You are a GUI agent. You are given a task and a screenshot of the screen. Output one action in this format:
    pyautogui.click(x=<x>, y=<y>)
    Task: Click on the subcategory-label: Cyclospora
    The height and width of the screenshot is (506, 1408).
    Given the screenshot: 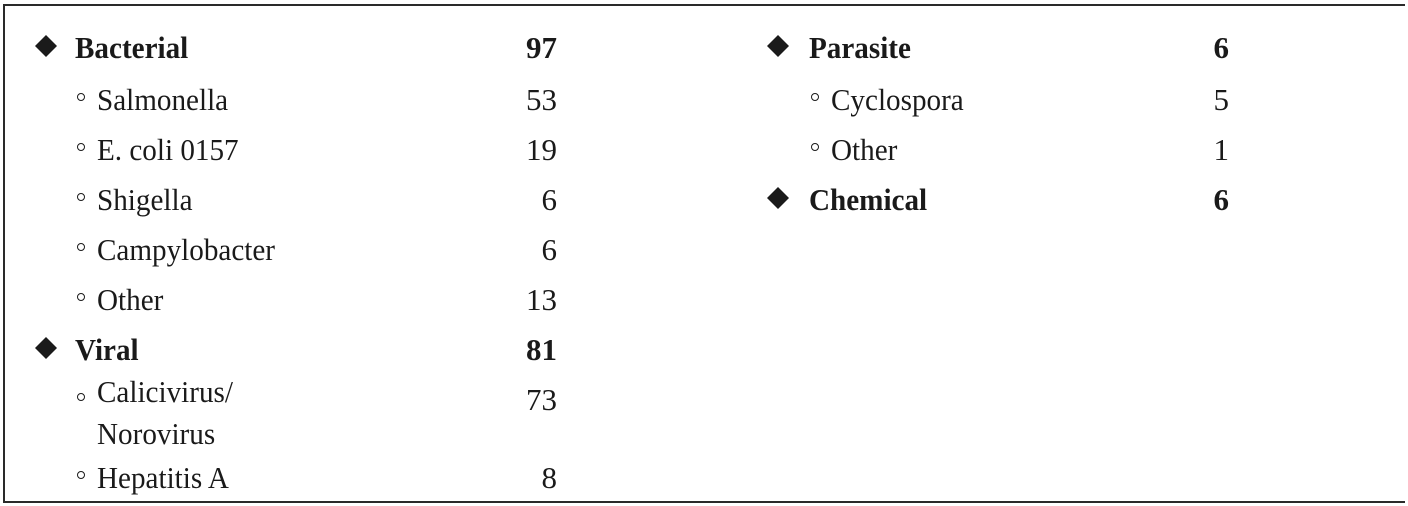 What is the action you would take?
    pyautogui.click(x=897, y=99)
    